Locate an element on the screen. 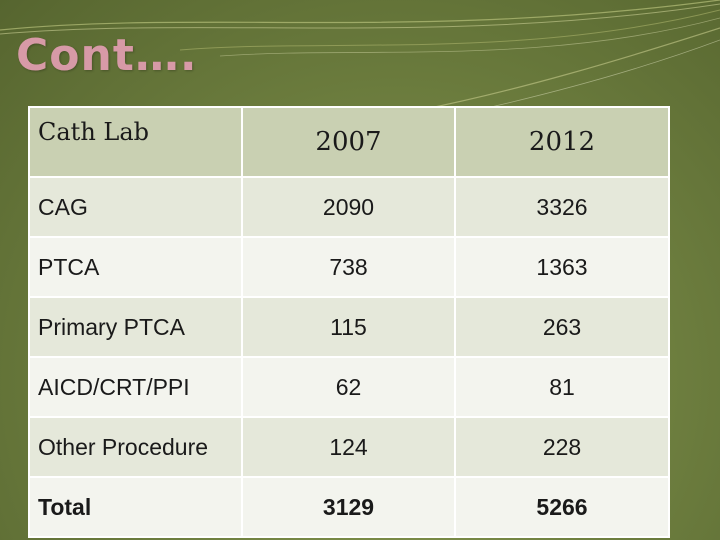  row-value-2012: 81 is located at coordinates (562, 387).